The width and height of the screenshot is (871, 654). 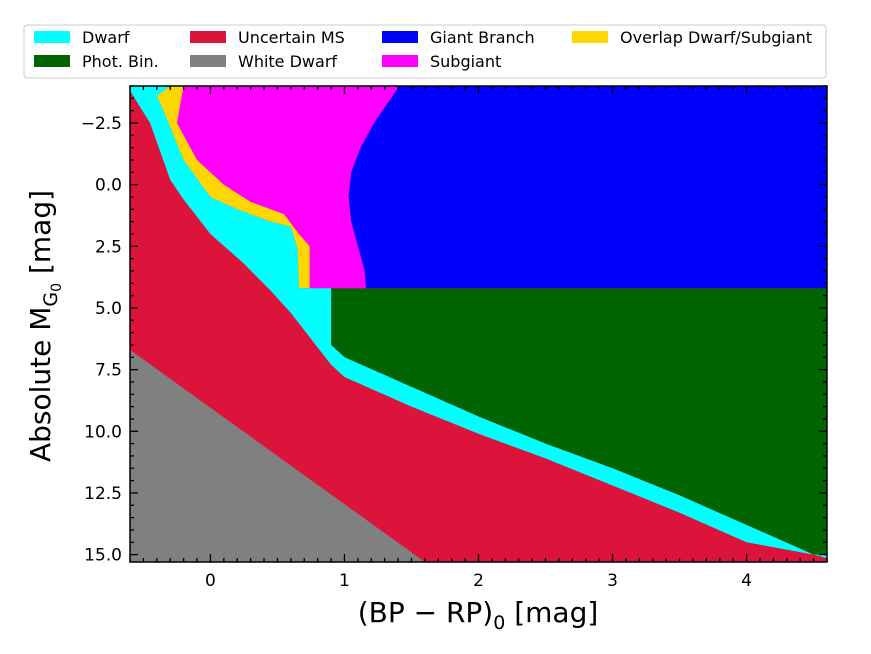 What do you see at coordinates (478, 581) in the screenshot?
I see `x-tick-label: 2` at bounding box center [478, 581].